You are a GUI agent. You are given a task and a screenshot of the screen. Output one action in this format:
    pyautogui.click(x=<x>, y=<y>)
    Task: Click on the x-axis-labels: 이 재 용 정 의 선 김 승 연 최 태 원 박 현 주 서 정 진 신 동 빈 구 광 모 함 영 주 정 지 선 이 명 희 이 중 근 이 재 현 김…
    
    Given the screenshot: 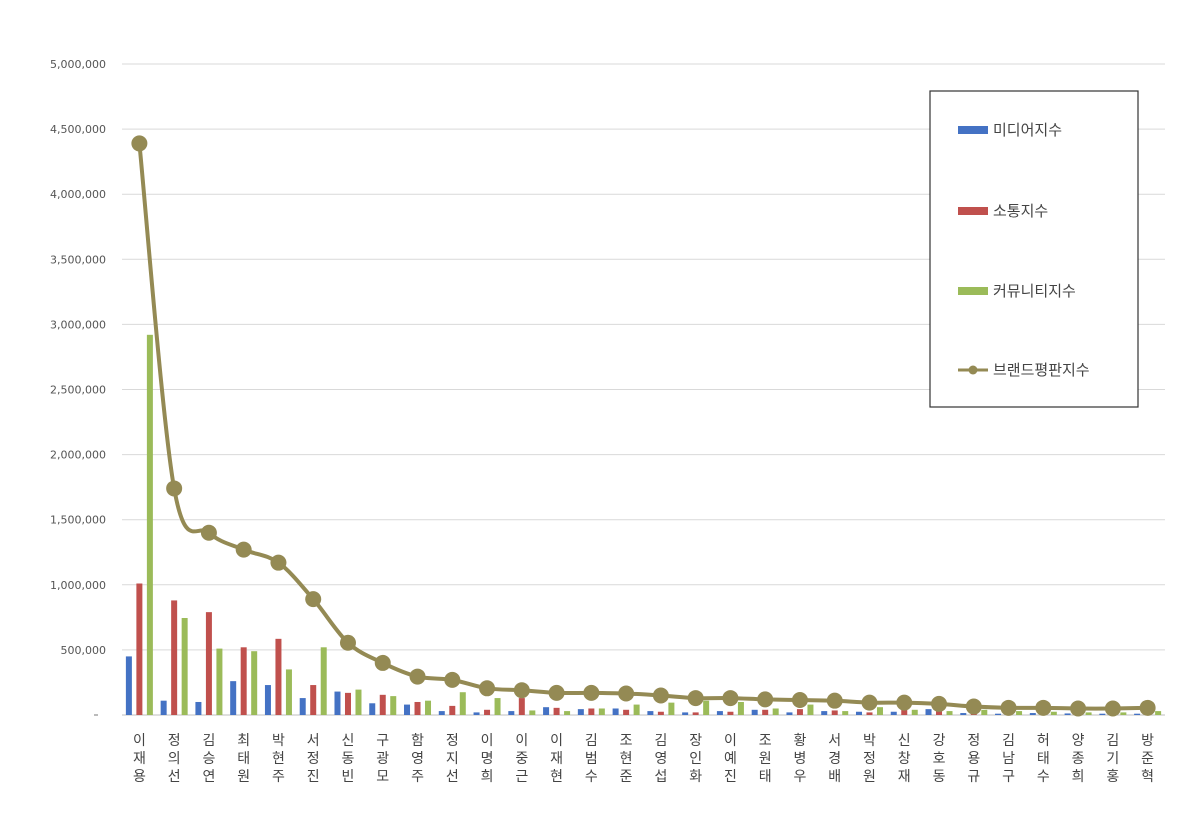 What is the action you would take?
    pyautogui.click(x=643, y=759)
    